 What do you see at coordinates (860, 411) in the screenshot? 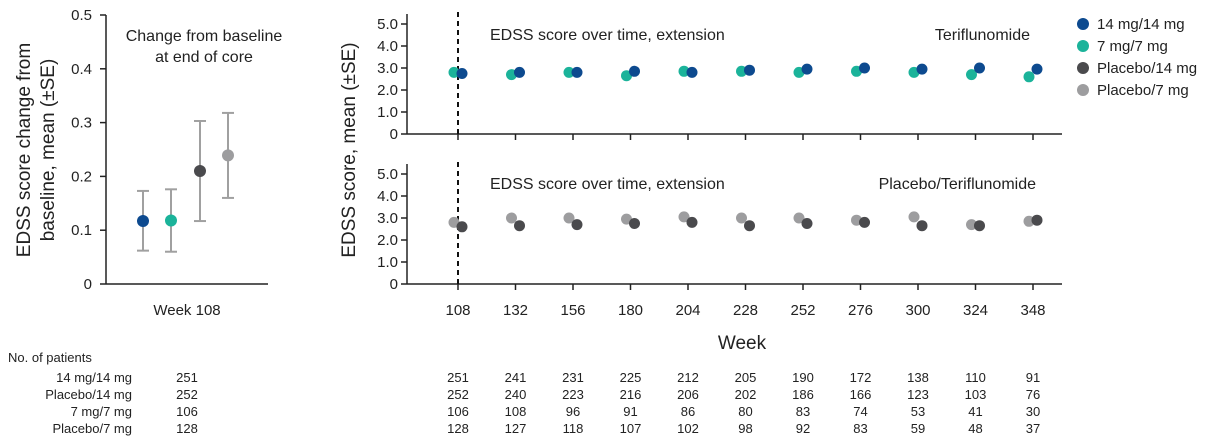
I see `table-cell: 74` at bounding box center [860, 411].